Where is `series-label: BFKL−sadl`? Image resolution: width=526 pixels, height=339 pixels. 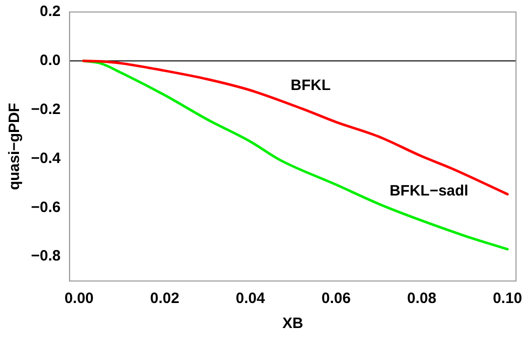 series-label: BFKL−sadl is located at coordinates (429, 191).